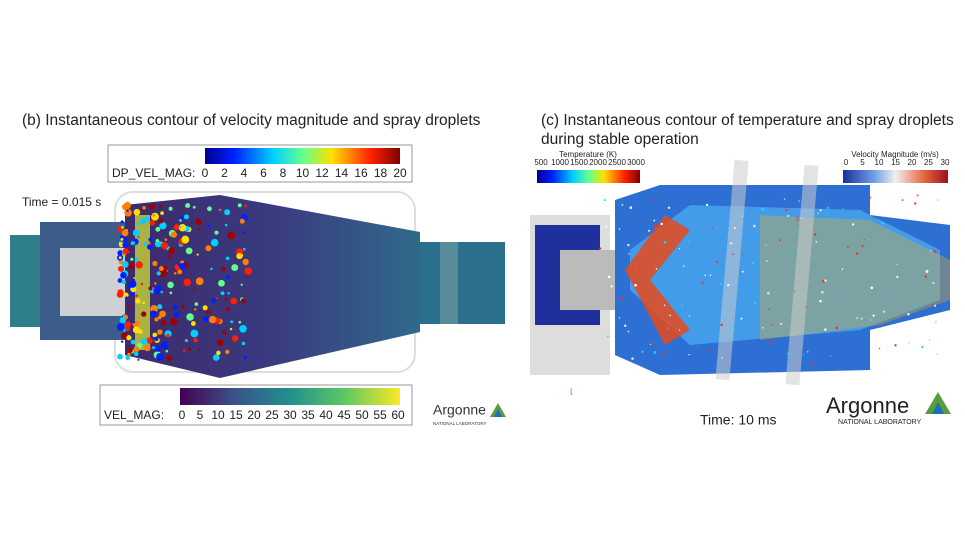 The image size is (965, 543). What do you see at coordinates (344, 415) in the screenshot?
I see `colorbar-tick-label: 45` at bounding box center [344, 415].